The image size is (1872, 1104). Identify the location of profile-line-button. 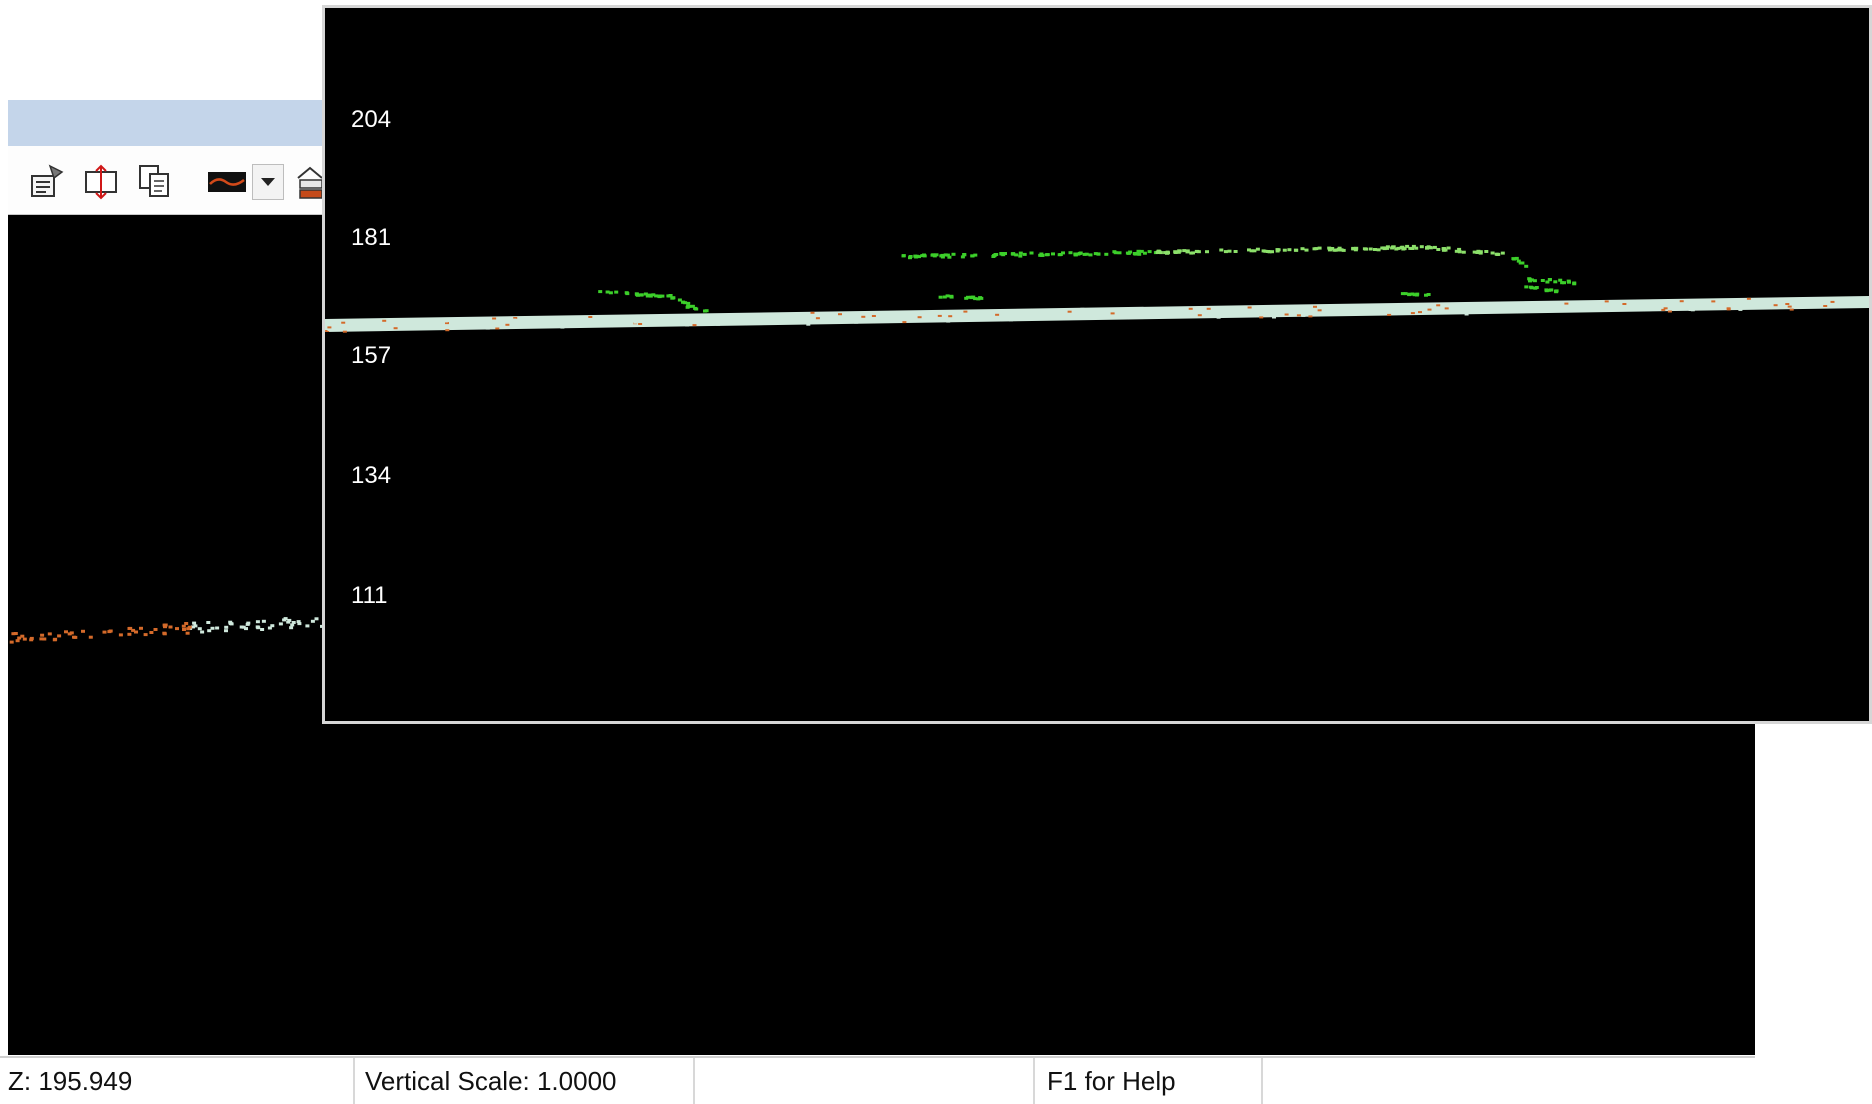
(227, 181).